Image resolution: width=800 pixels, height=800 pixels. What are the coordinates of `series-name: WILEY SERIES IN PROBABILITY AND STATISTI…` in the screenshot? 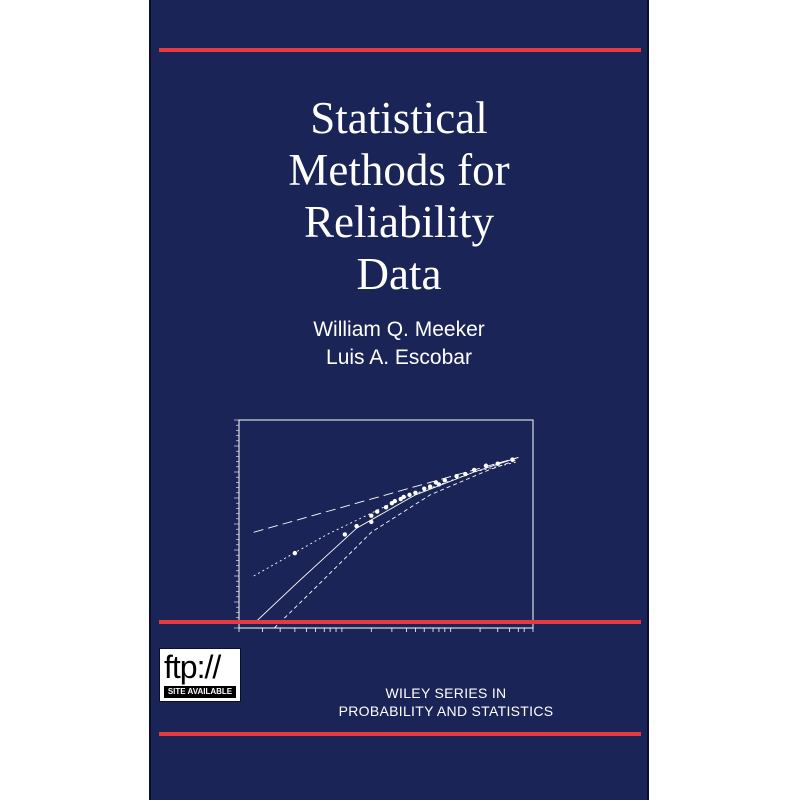 It's located at (446, 702).